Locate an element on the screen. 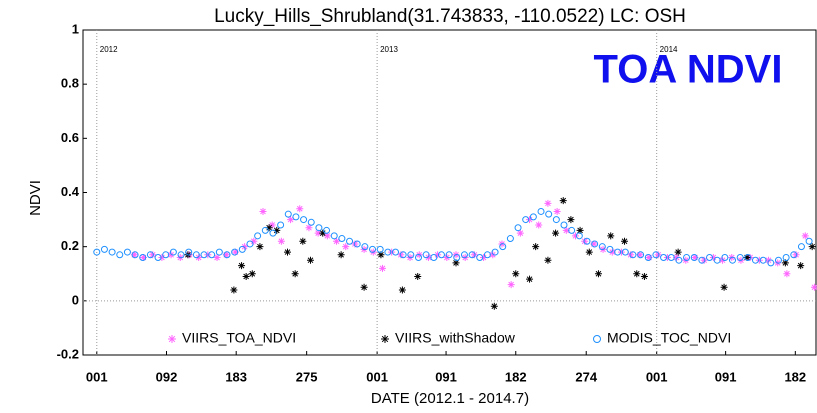 The height and width of the screenshot is (413, 817). y-tick-label: -0.2 is located at coordinates (68, 353).